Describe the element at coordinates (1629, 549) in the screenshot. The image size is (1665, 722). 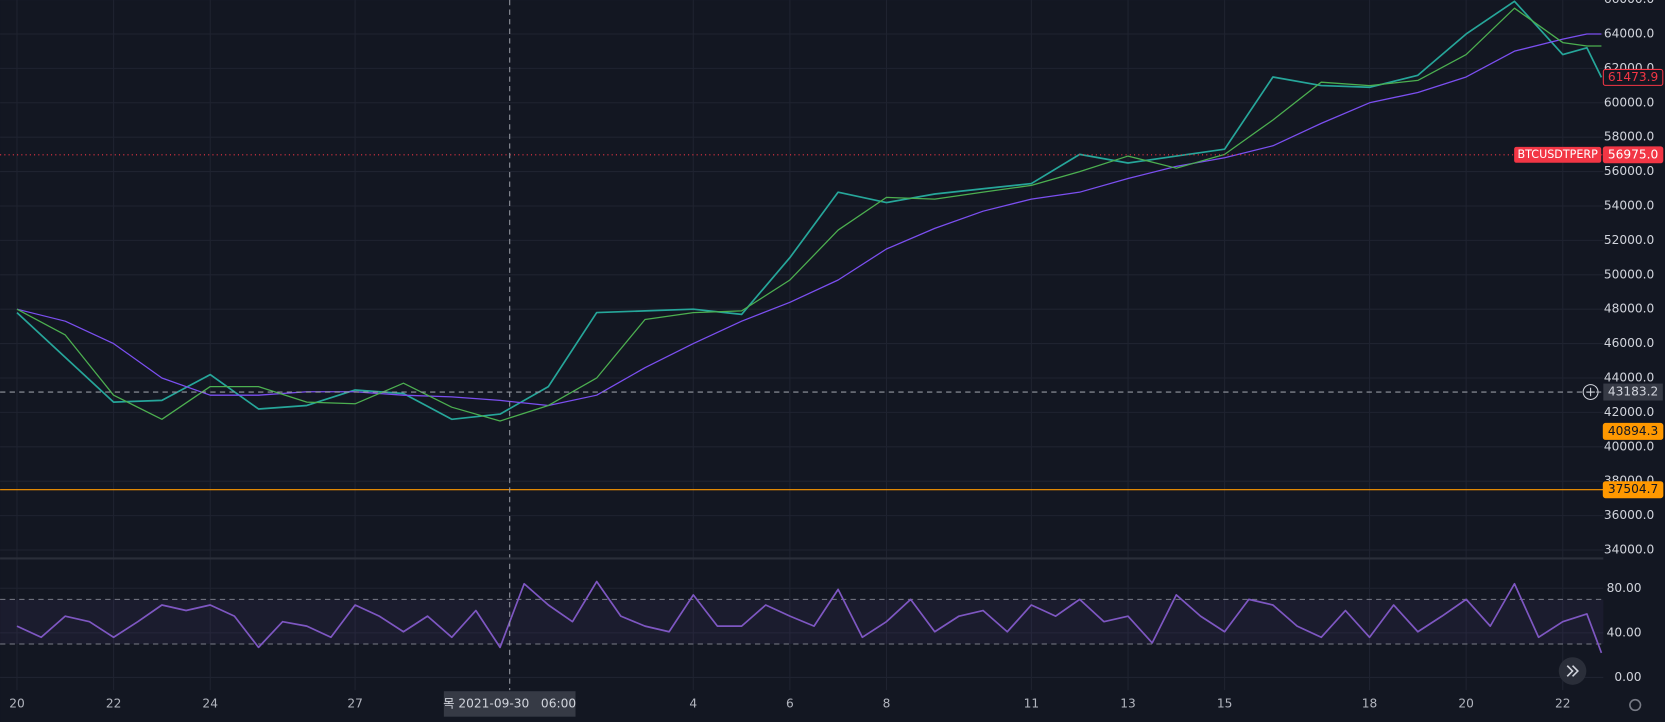
I see `y-tick-label: 34000.0` at that location.